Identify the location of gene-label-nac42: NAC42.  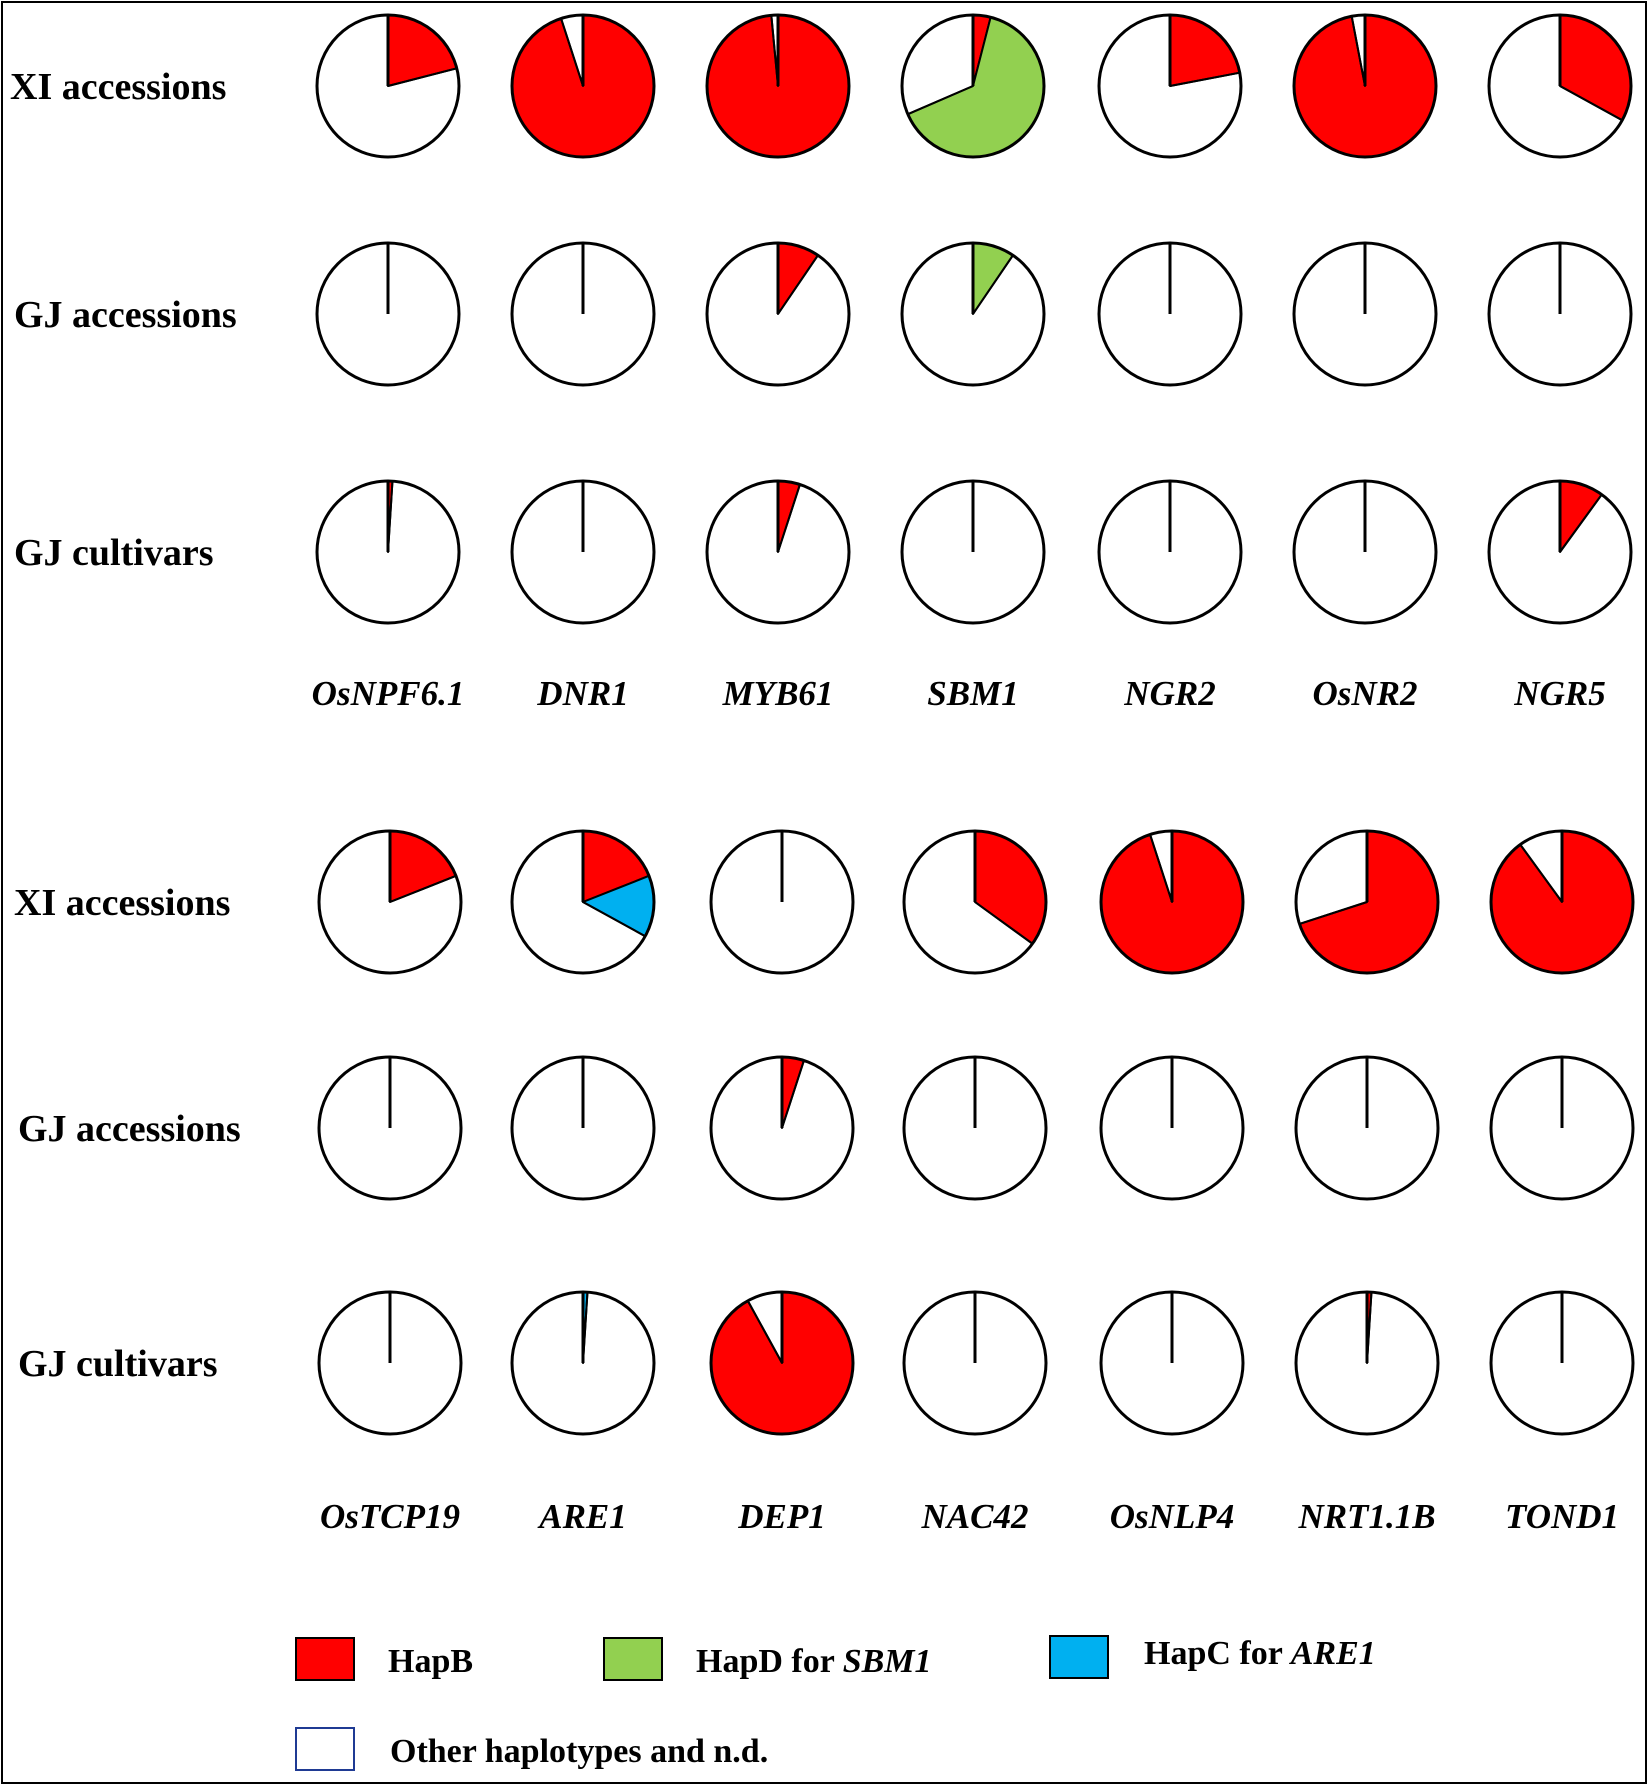
(975, 1516).